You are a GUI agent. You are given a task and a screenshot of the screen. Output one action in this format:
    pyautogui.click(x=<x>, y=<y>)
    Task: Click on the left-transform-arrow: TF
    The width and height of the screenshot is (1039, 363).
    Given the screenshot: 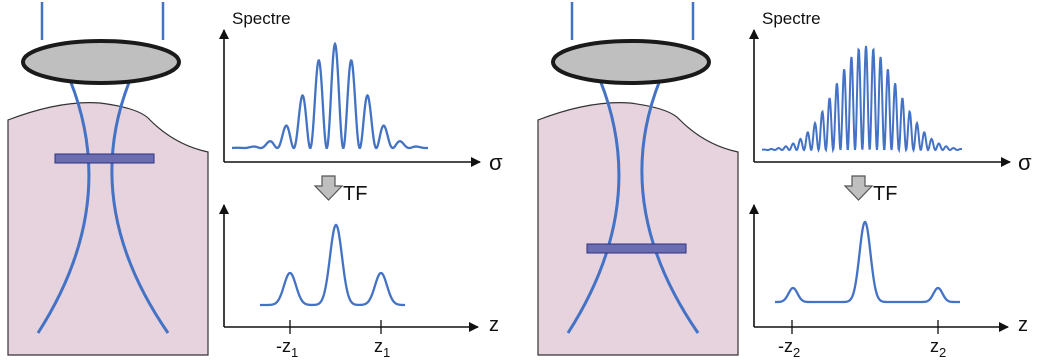 What is the action you would take?
    pyautogui.click(x=340, y=190)
    